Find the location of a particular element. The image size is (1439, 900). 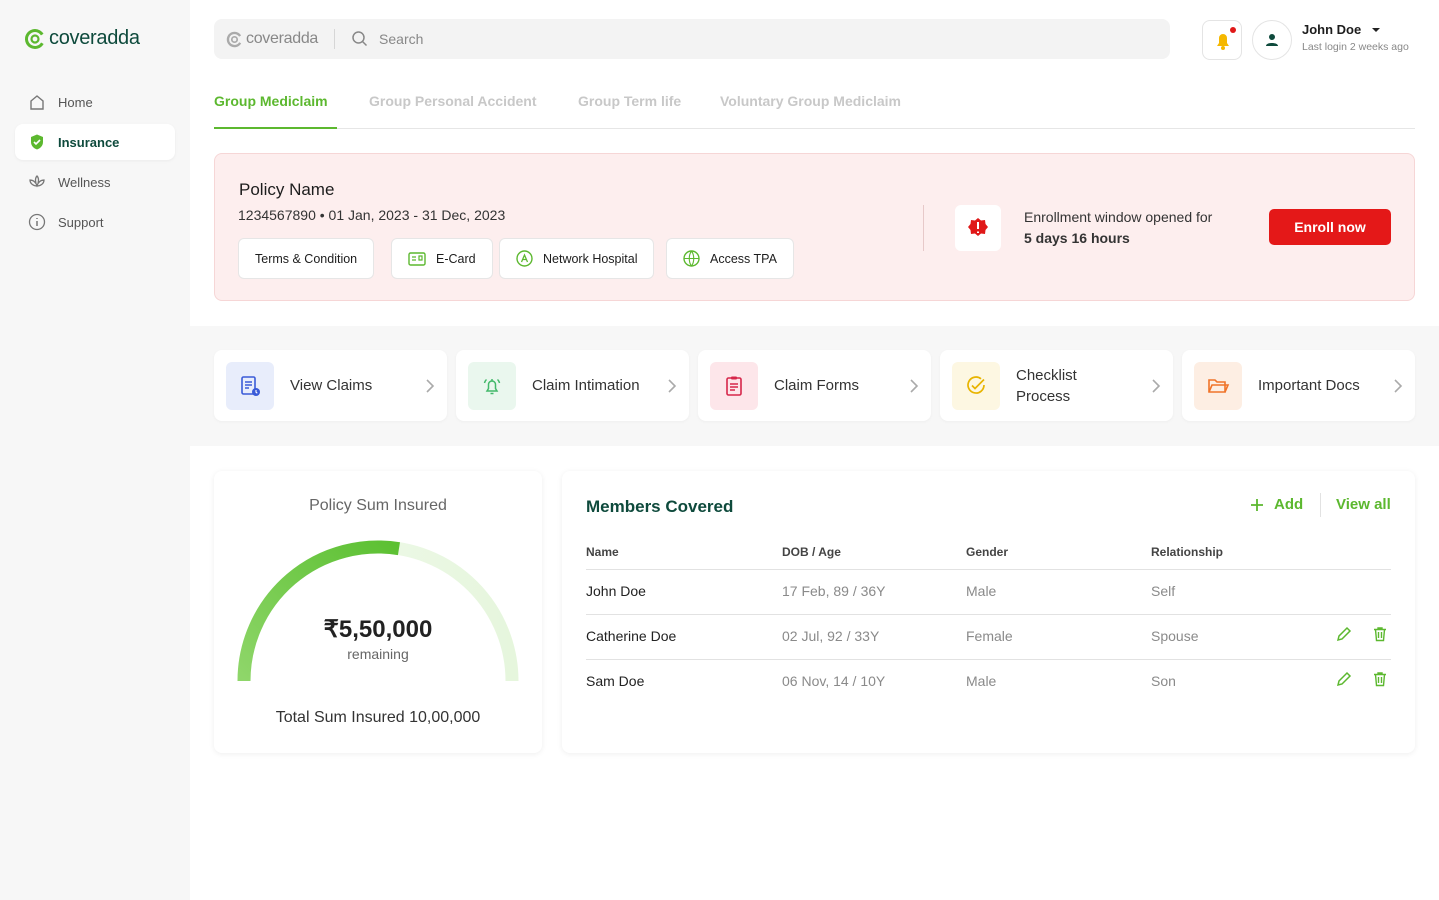

user-menu: John Doe is located at coordinates (1341, 29).